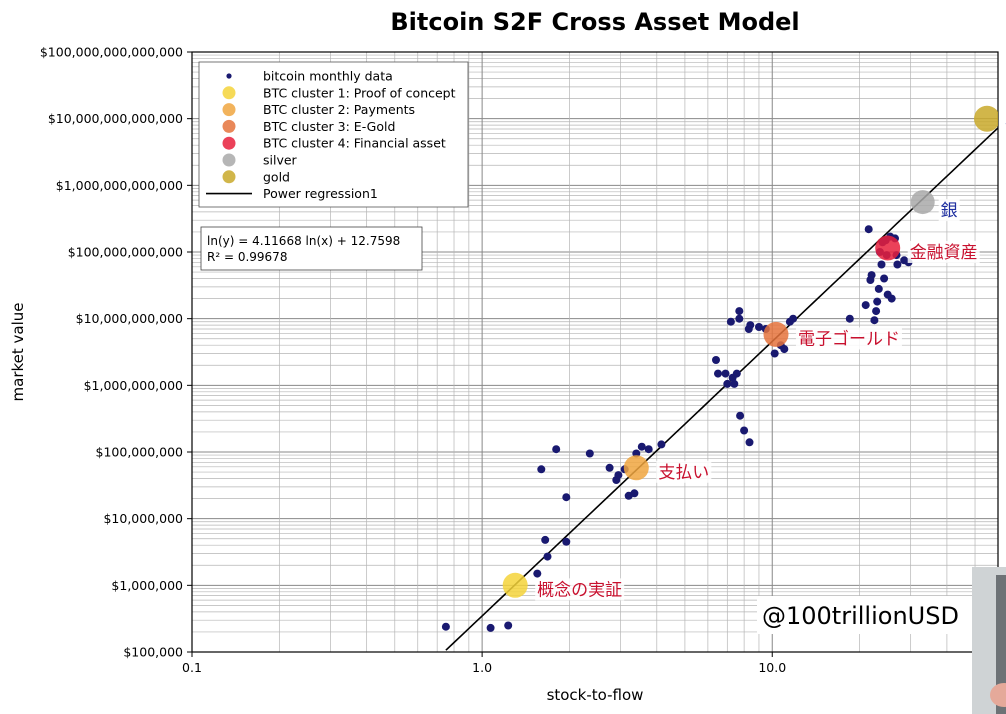 This screenshot has height=714, width=1006. What do you see at coordinates (636, 468) in the screenshot?
I see `btc-cluster-2-payments-marker` at bounding box center [636, 468].